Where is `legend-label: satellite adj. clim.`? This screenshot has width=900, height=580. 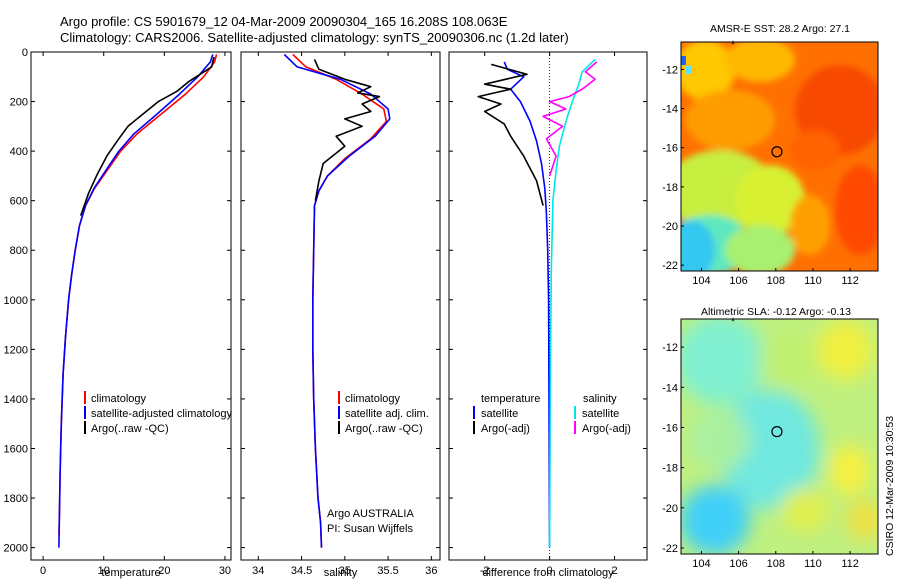
legend-label: satellite adj. clim. is located at coordinates (387, 414).